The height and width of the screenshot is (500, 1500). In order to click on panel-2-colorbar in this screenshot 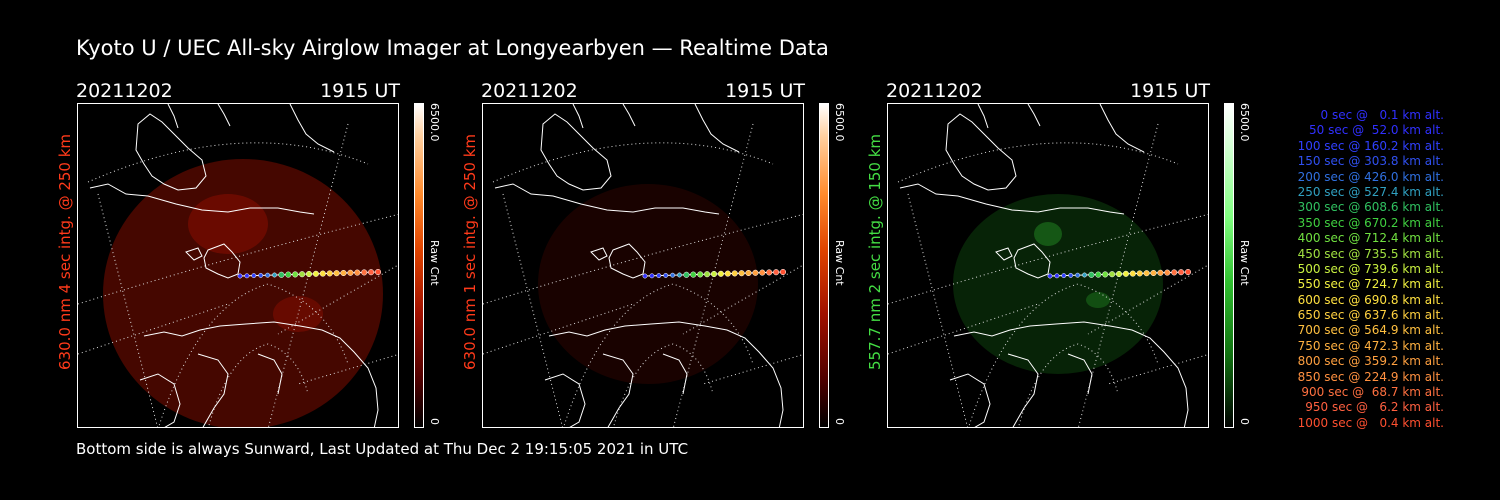, I will do `click(824, 265)`.